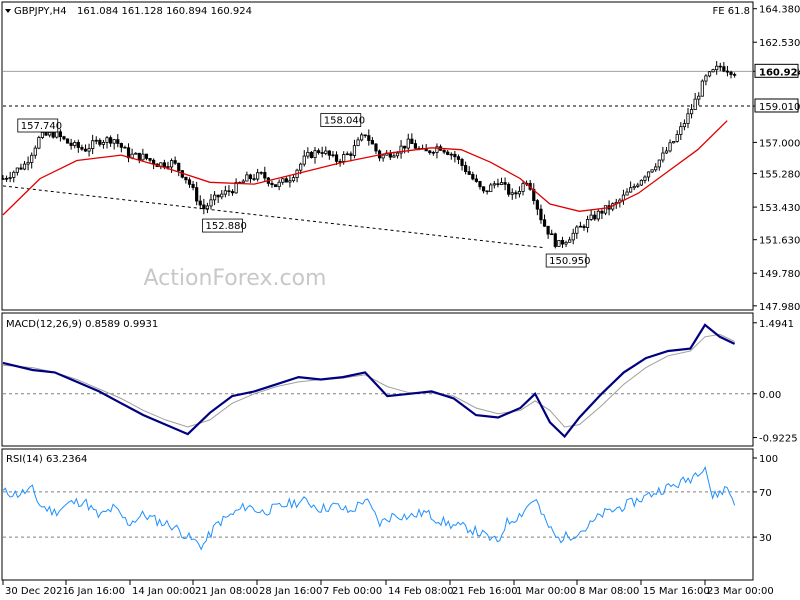 The height and width of the screenshot is (600, 800). I want to click on fe-label: FE 61.8, so click(731, 11).